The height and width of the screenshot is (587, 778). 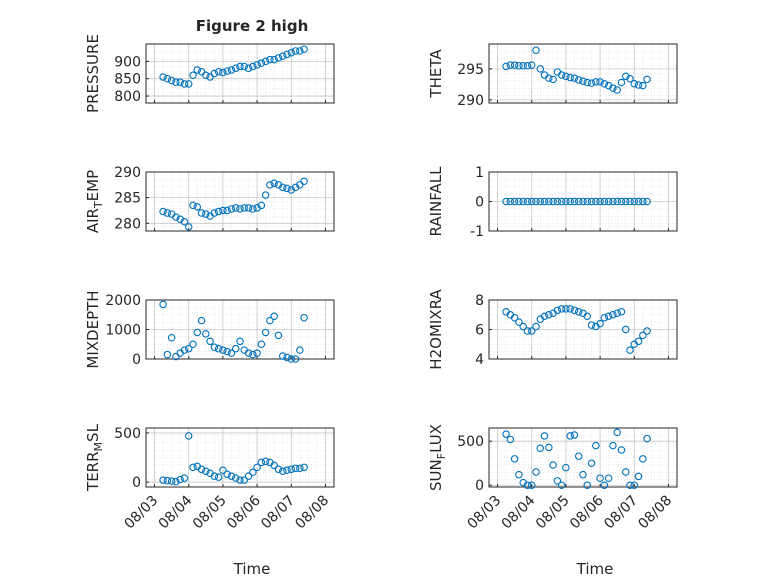 What do you see at coordinates (479, 173) in the screenshot?
I see `y-tick-label: 1` at bounding box center [479, 173].